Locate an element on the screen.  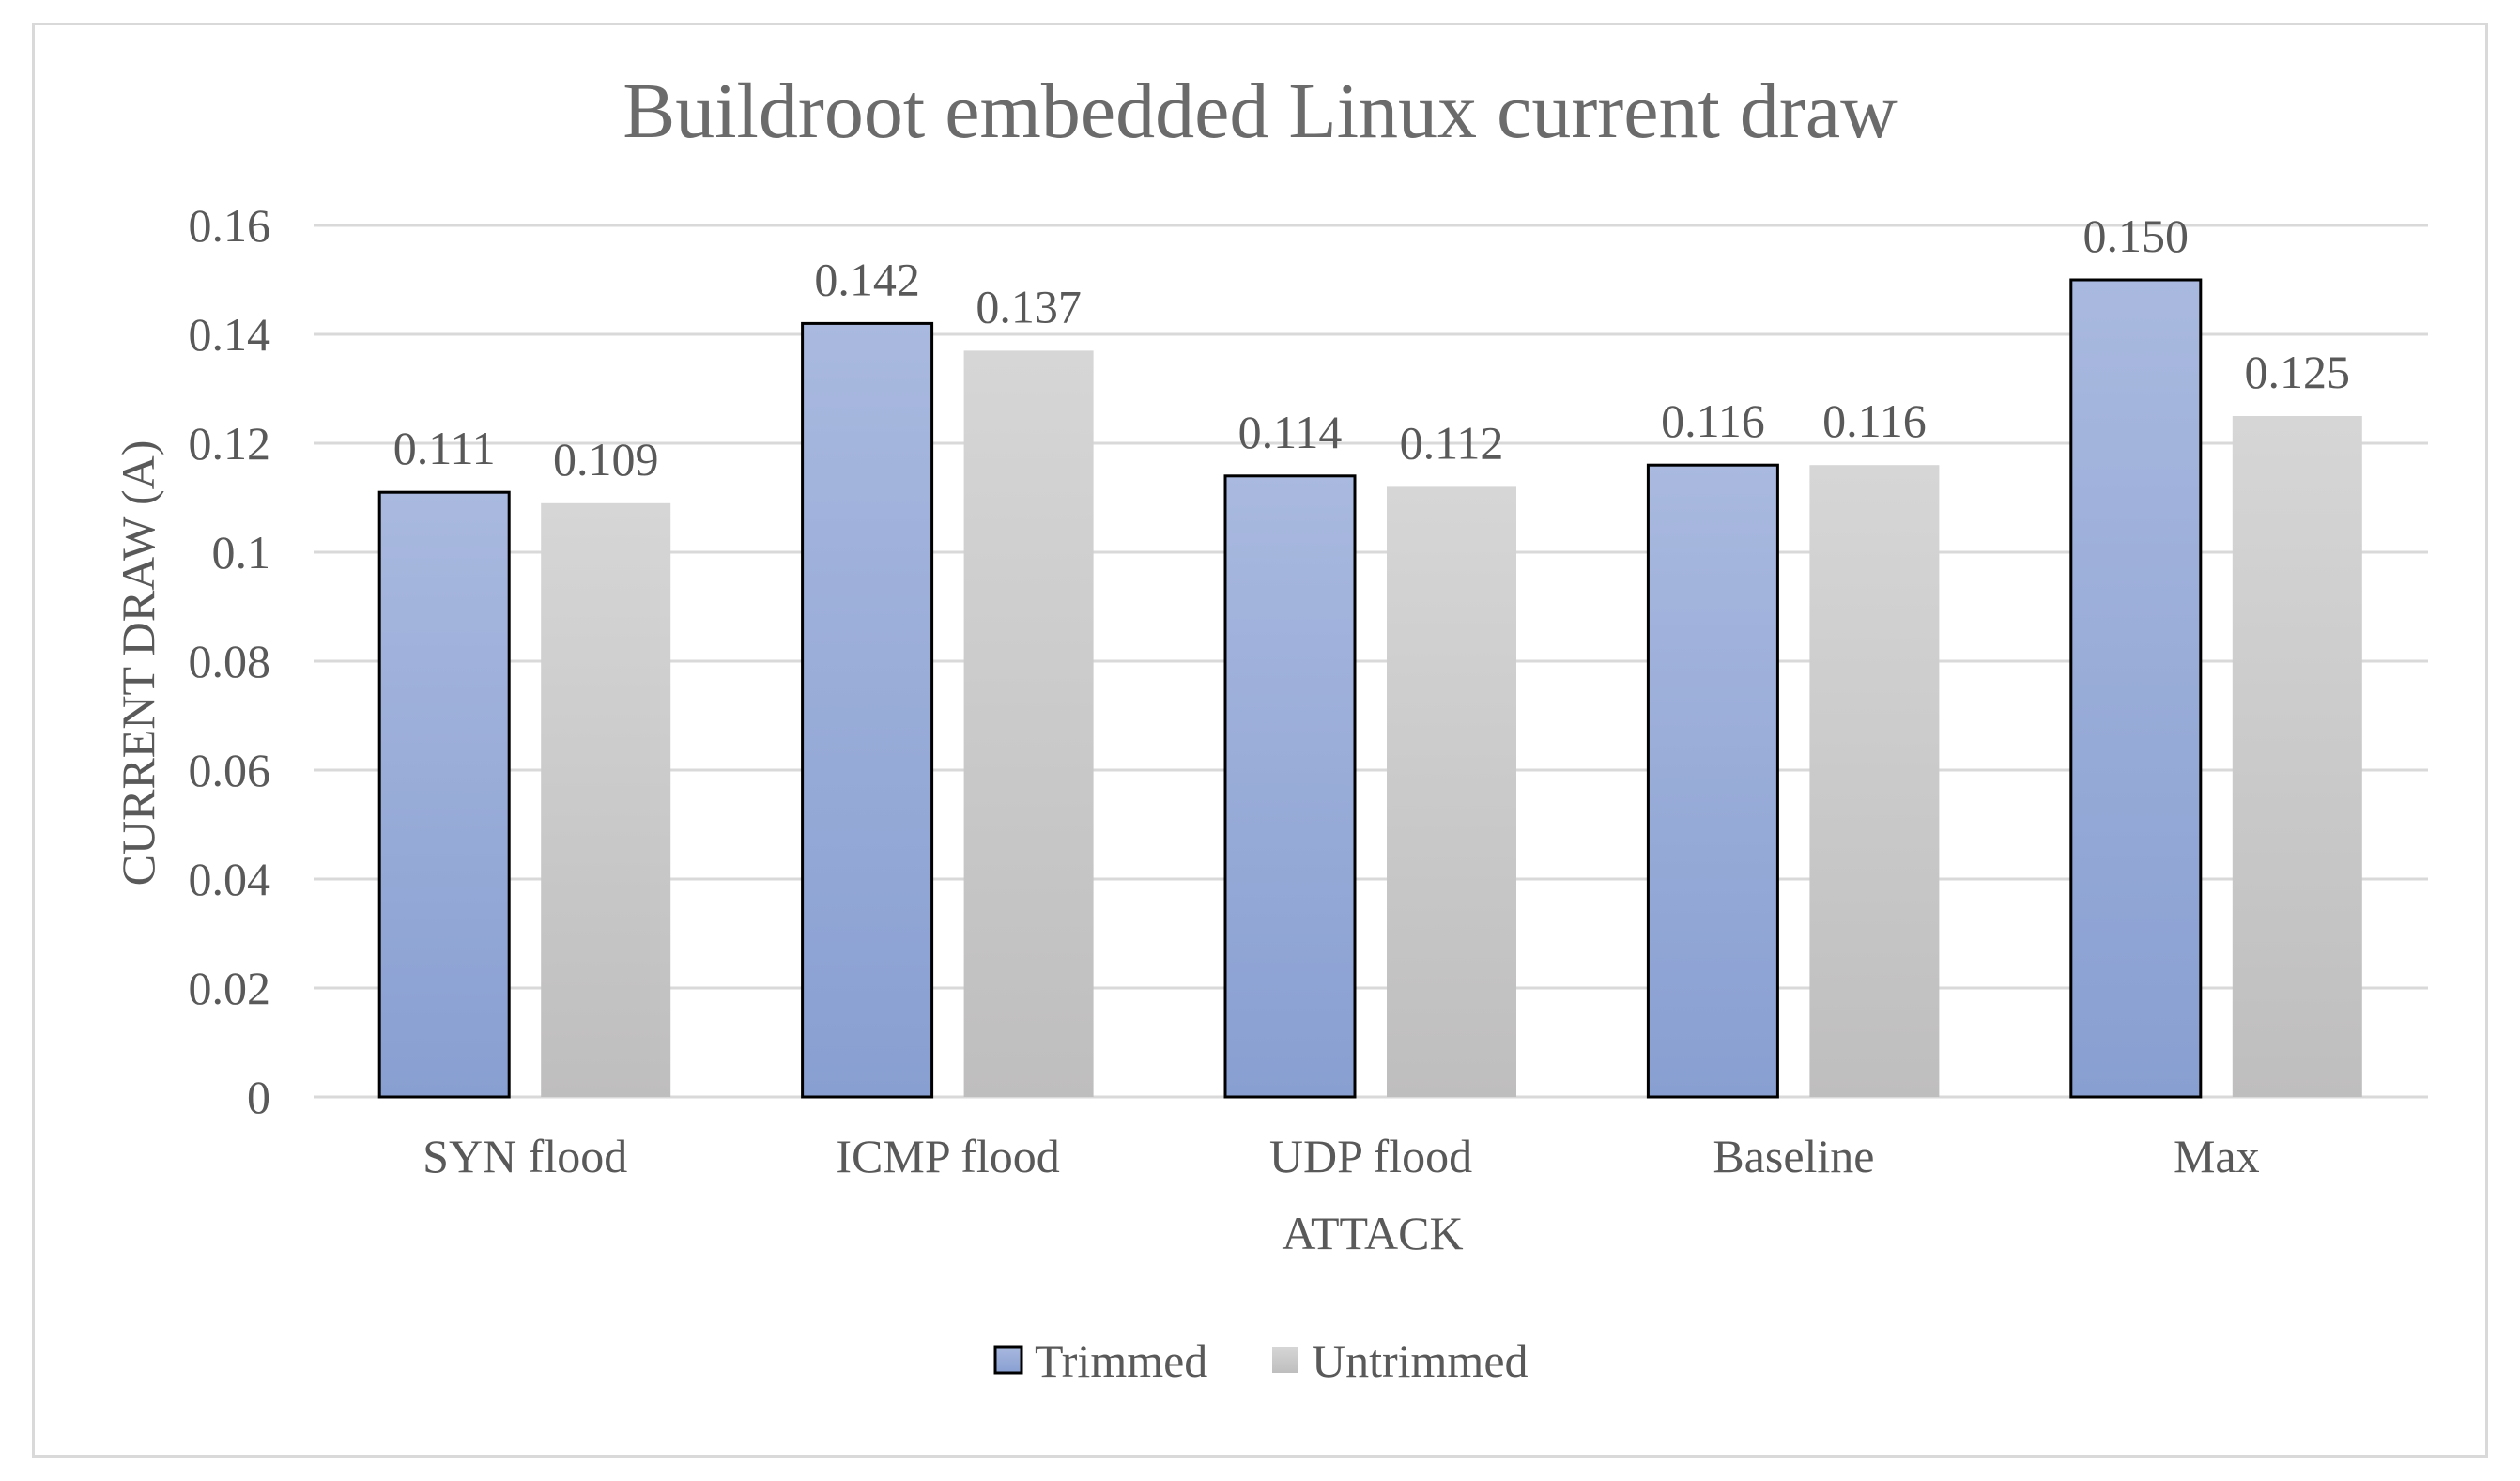
y-axis-title: CURRENT DRAW (A) is located at coordinates (138, 664).